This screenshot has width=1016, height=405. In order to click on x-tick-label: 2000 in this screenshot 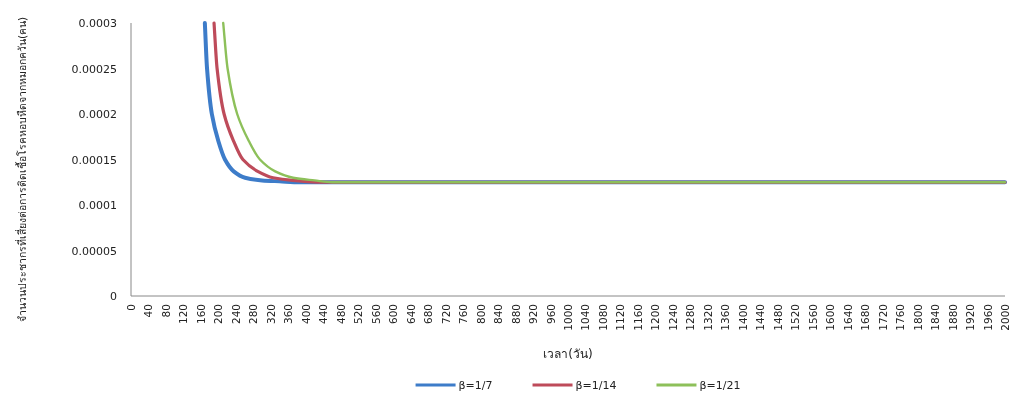, I will do `click(1005, 317)`.